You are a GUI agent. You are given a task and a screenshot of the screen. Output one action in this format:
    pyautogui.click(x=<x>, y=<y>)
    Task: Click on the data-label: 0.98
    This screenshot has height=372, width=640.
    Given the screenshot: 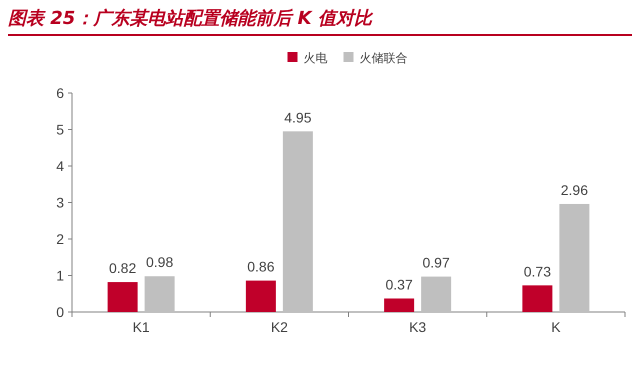 What is the action you would take?
    pyautogui.click(x=160, y=262)
    